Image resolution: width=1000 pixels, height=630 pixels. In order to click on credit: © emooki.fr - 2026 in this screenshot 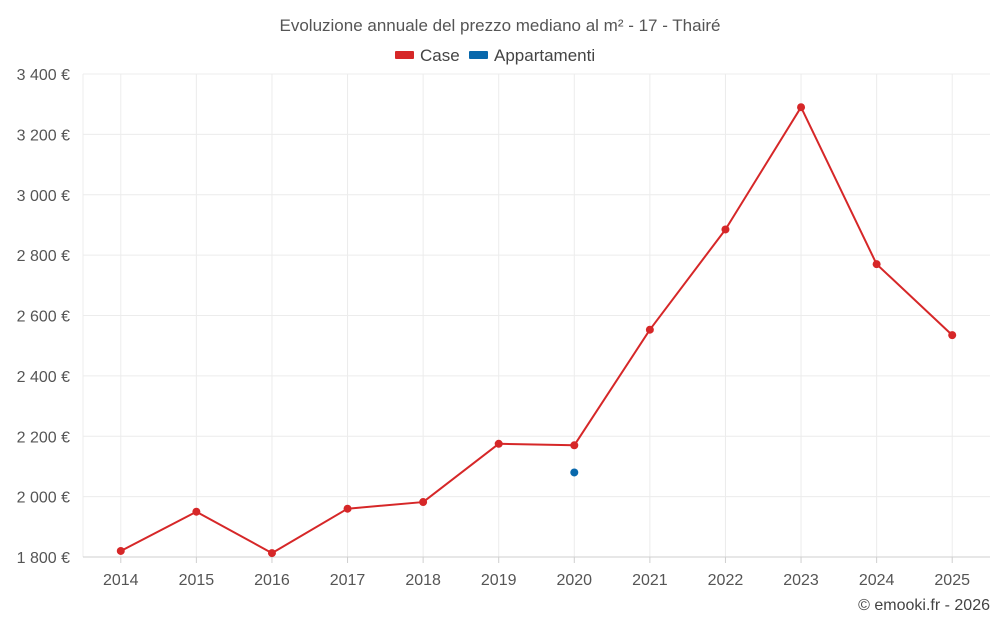, I will do `click(924, 605)`.